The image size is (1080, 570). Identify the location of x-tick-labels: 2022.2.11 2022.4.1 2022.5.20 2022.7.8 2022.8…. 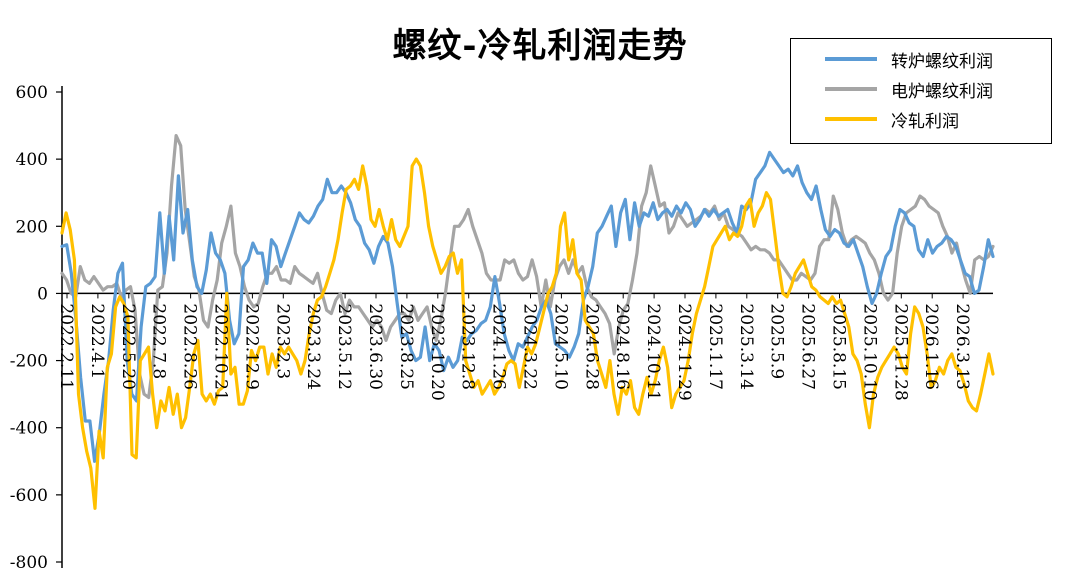
(514, 351).